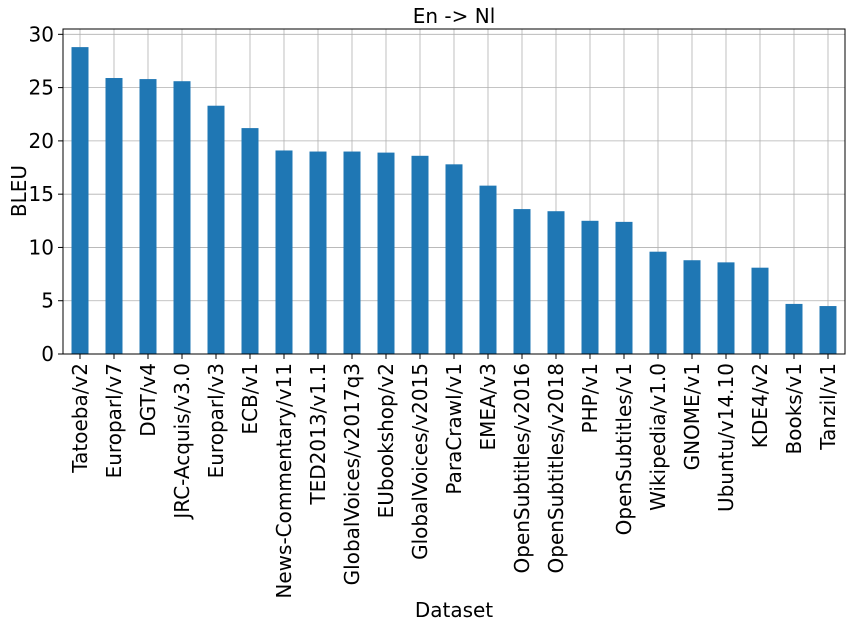 The height and width of the screenshot is (628, 851). What do you see at coordinates (114, 420) in the screenshot?
I see `x-tick-label: Europarl/v7` at bounding box center [114, 420].